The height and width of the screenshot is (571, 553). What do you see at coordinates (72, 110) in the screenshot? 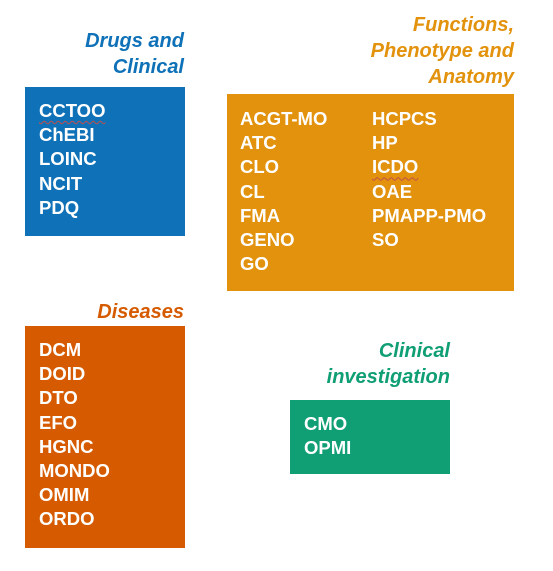
I see `ontology-item-cctoo: CCTOO` at bounding box center [72, 110].